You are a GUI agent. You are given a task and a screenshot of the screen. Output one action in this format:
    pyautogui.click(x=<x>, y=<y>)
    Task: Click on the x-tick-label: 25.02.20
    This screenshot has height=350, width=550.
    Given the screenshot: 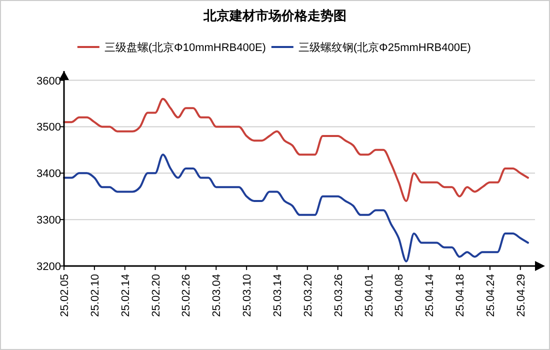 What is the action you would take?
    pyautogui.click(x=156, y=295)
    